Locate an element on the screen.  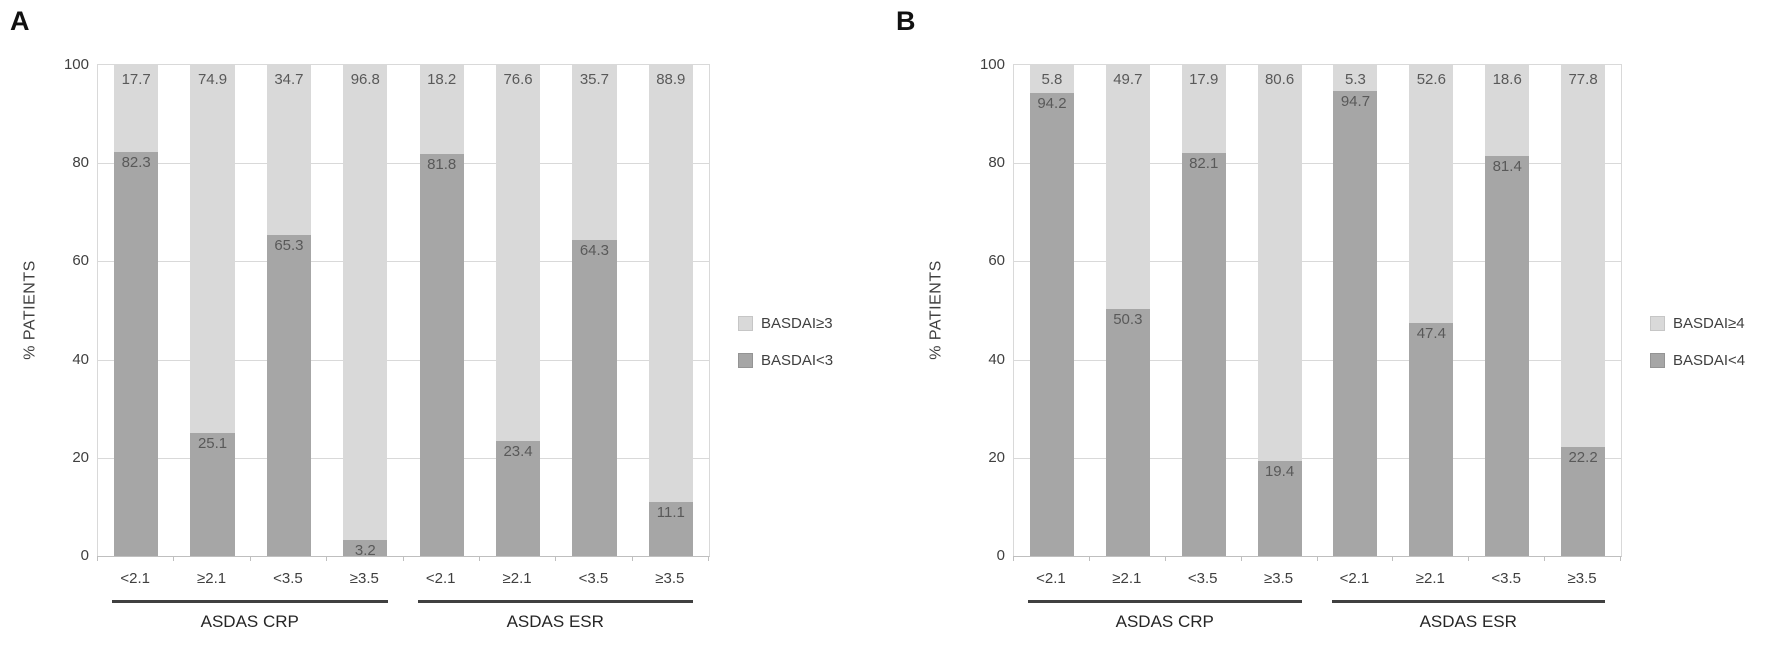
segment-BASDAI<3: 25.1 is located at coordinates (212, 494).